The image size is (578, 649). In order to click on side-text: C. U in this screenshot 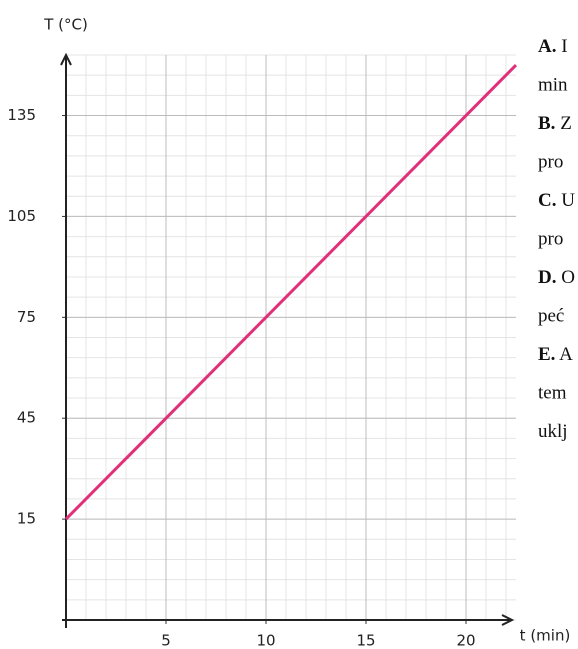, I will do `click(556, 200)`.